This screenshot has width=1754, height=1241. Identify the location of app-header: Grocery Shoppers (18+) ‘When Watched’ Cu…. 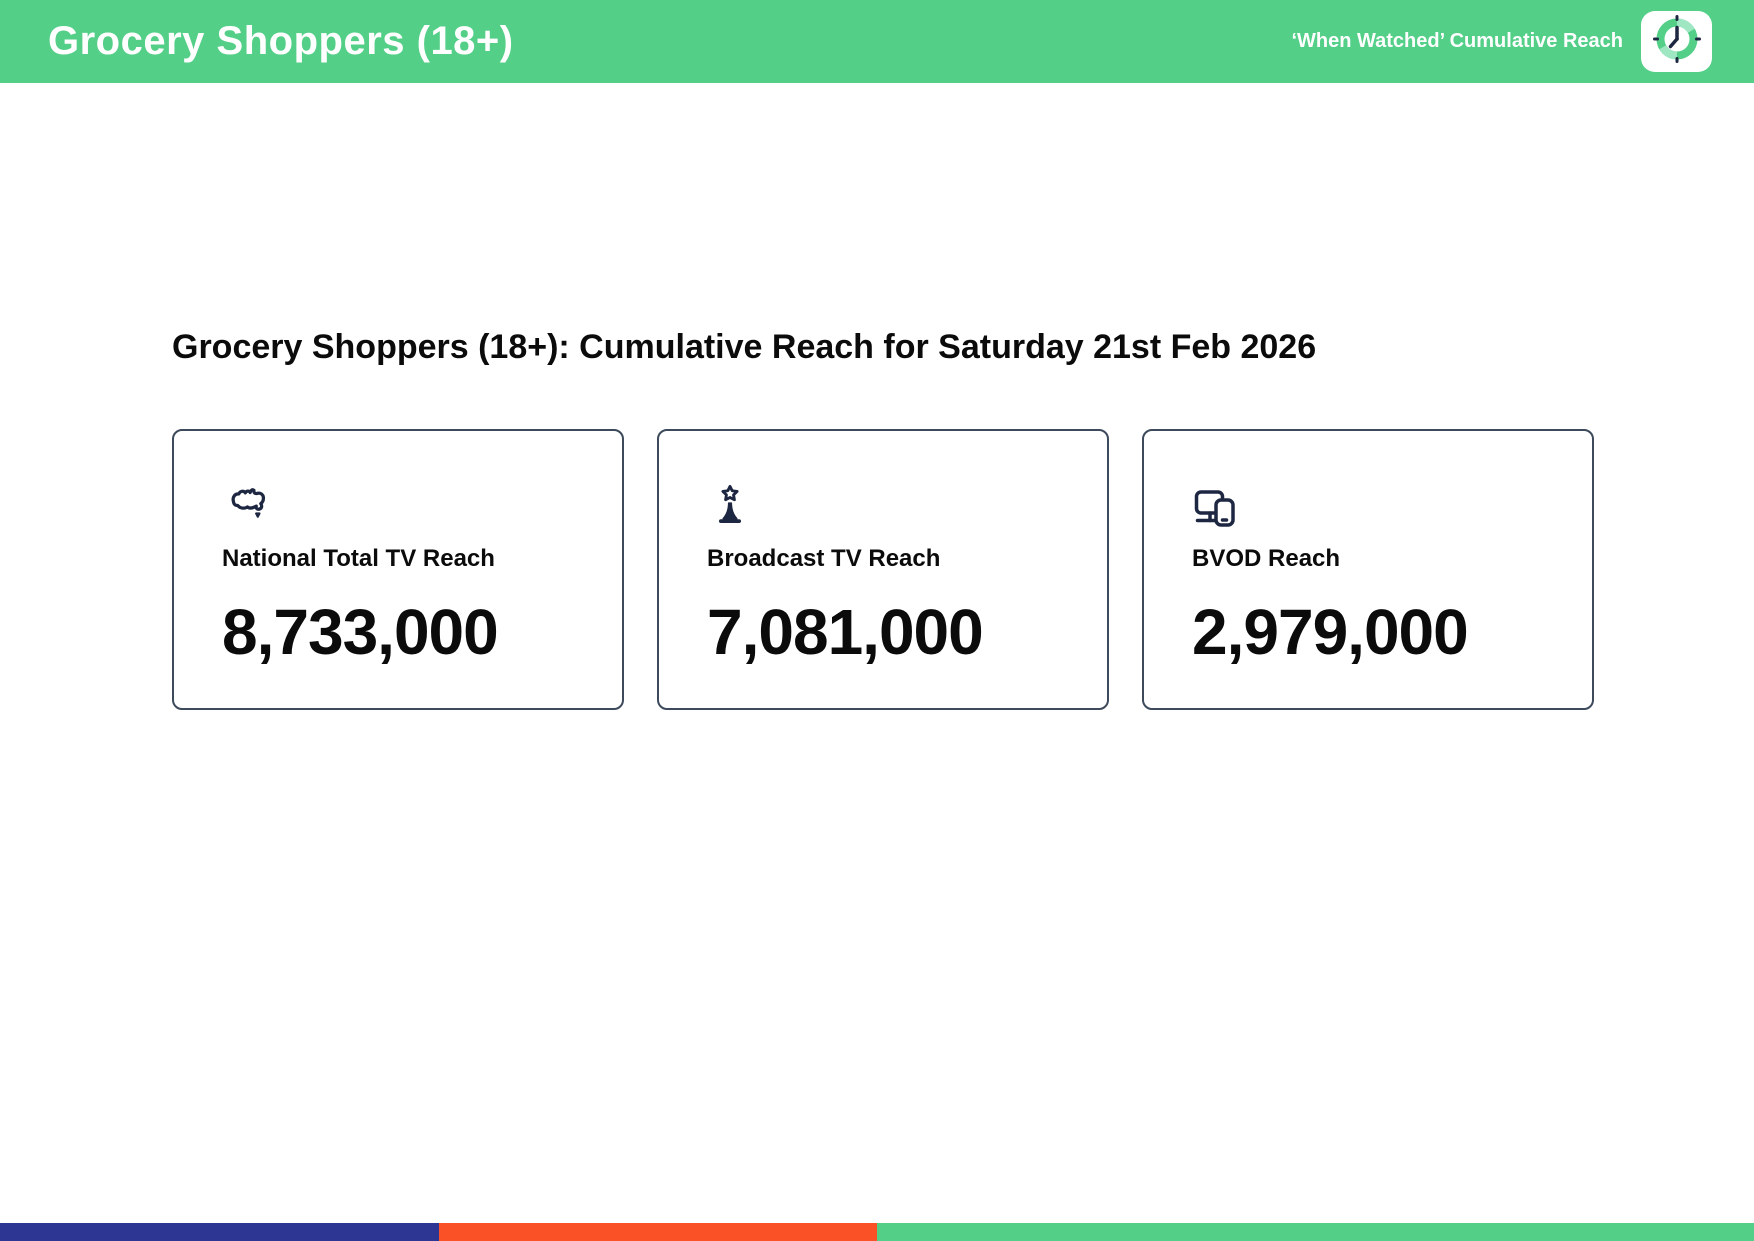
(877, 41).